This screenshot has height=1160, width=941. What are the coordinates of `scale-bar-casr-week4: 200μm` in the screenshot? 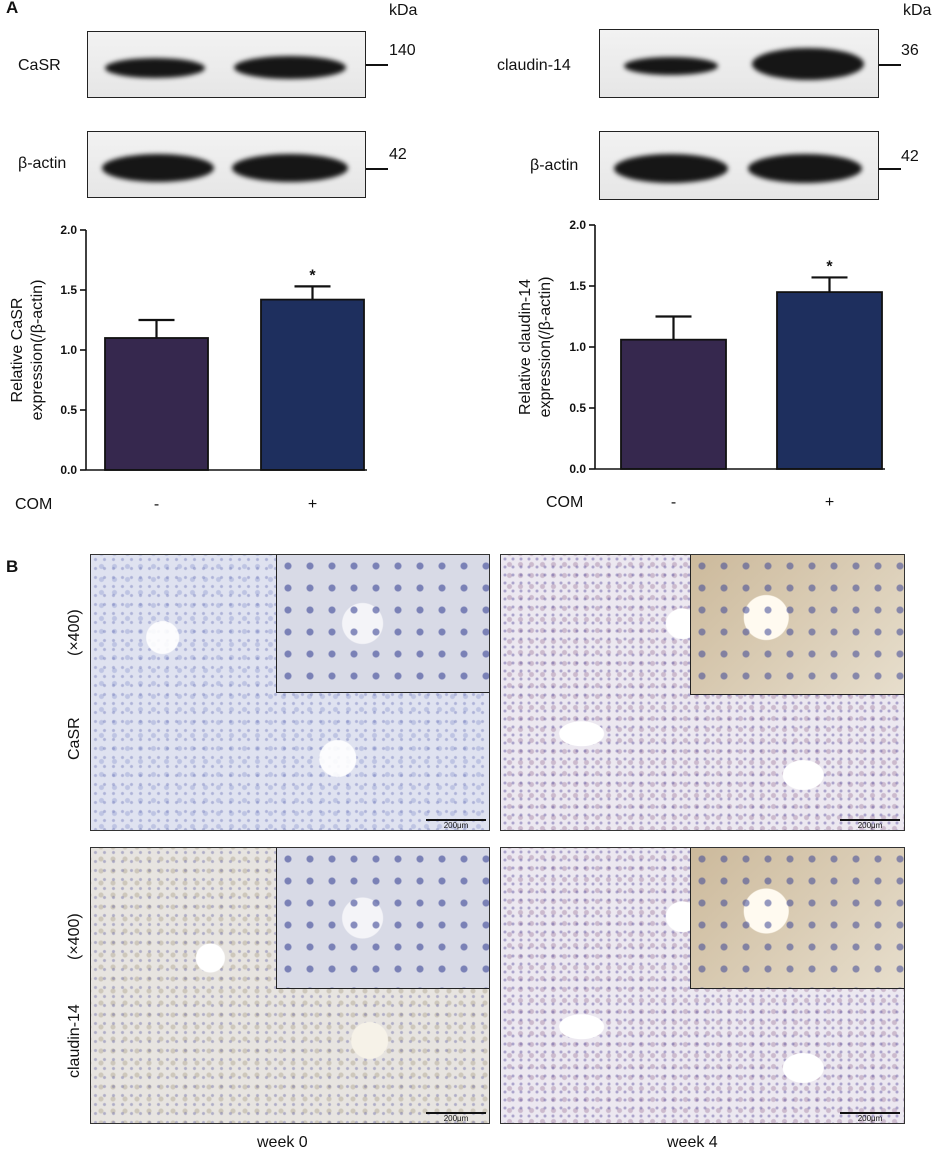 It's located at (870, 824).